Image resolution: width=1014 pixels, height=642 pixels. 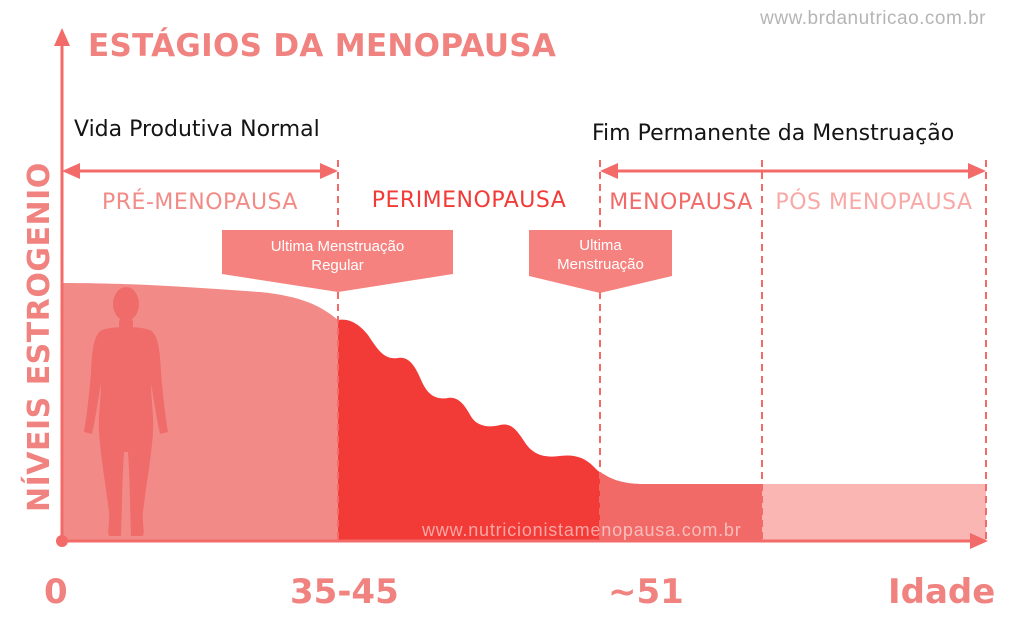 What do you see at coordinates (126, 411) in the screenshot?
I see `woman-silhouette-icon` at bounding box center [126, 411].